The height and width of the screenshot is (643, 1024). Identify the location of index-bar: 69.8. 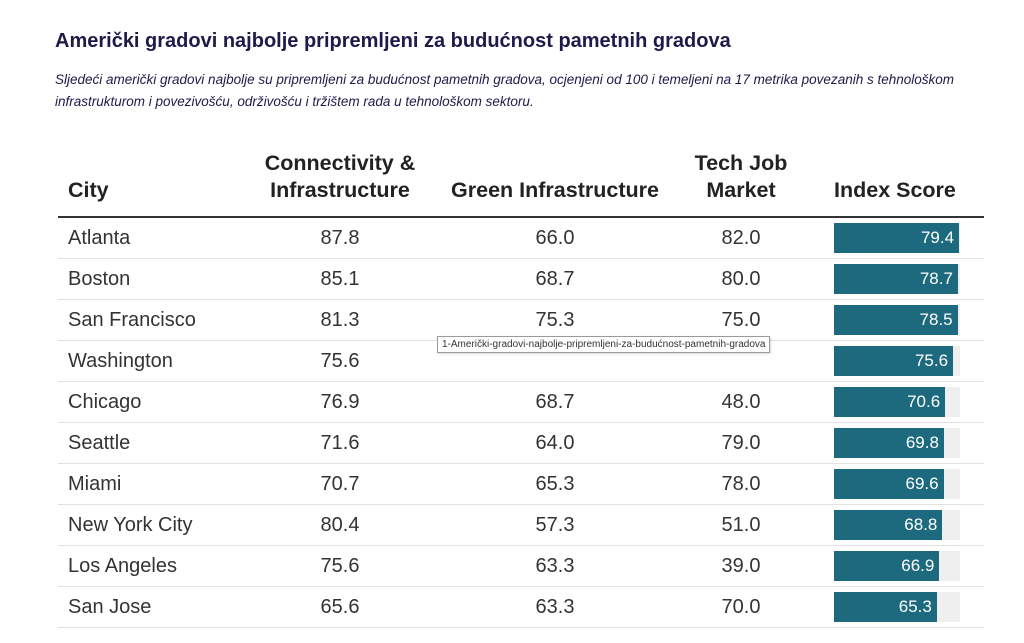
(889, 443).